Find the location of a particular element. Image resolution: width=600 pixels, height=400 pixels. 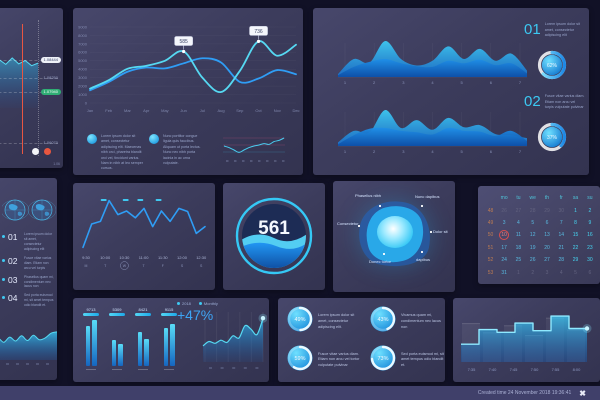

text: 43% is located at coordinates (382, 320).